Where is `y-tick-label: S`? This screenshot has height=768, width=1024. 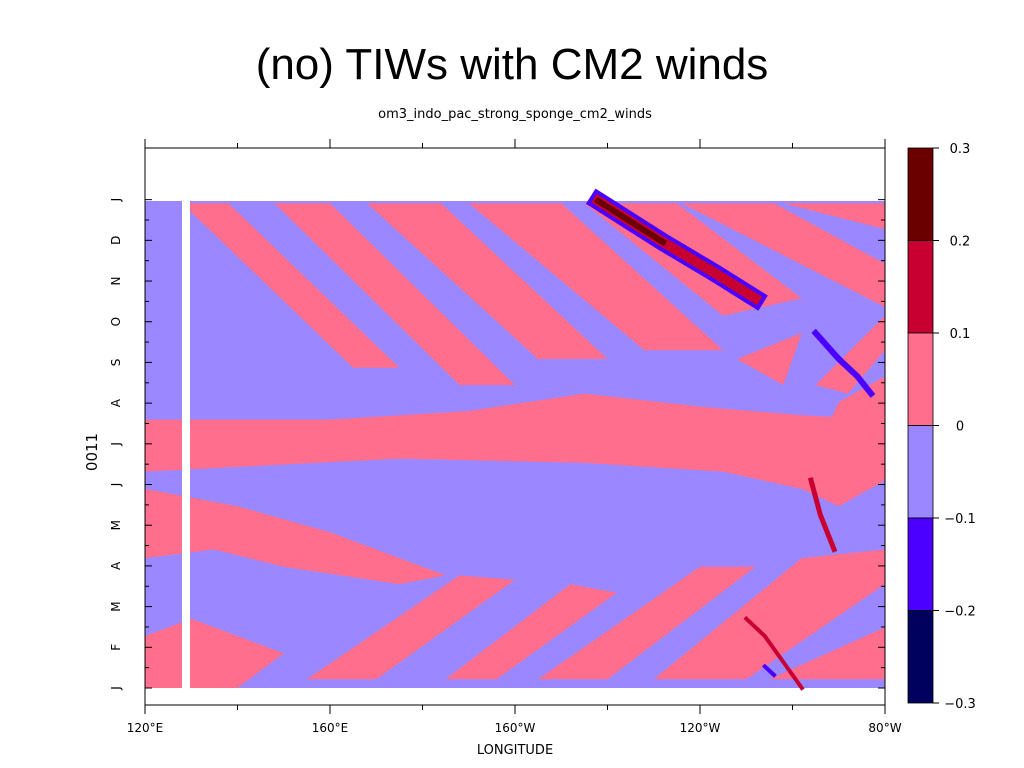
y-tick-label: S is located at coordinates (116, 363).